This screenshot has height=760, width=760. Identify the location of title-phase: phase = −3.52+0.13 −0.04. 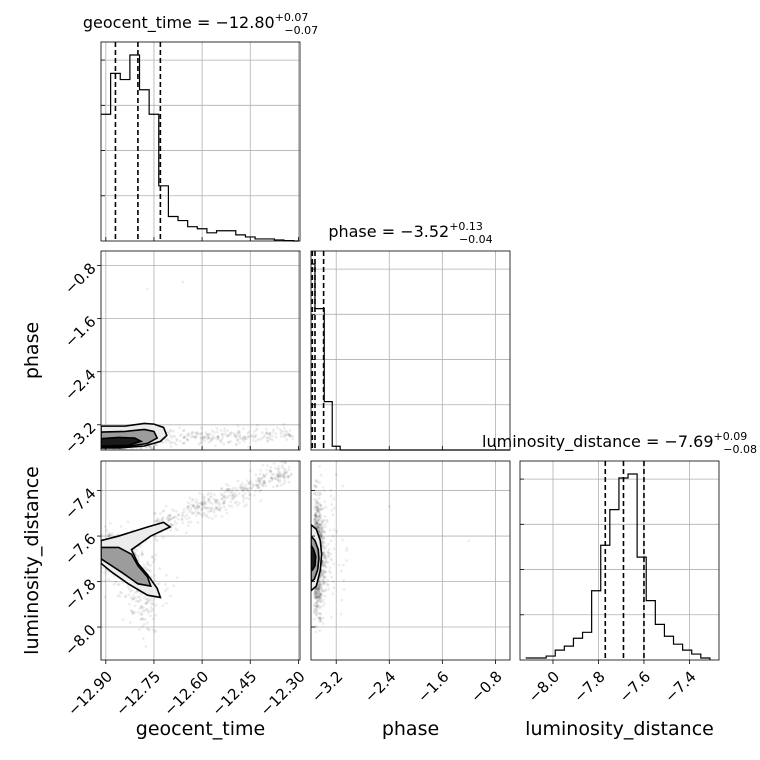
(410, 233).